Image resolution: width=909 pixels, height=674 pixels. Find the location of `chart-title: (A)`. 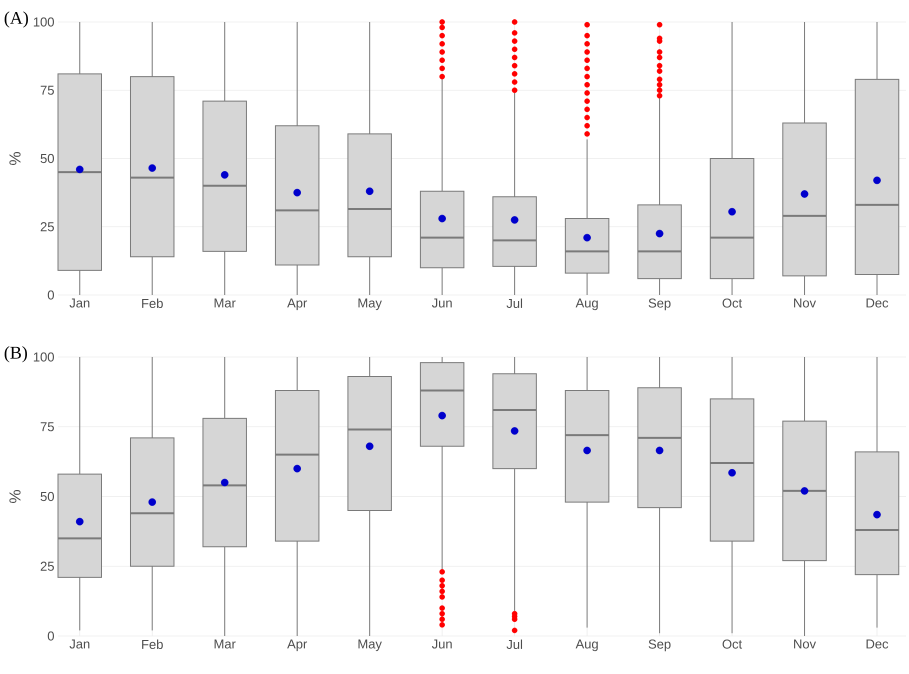

chart-title: (A) is located at coordinates (16, 19).